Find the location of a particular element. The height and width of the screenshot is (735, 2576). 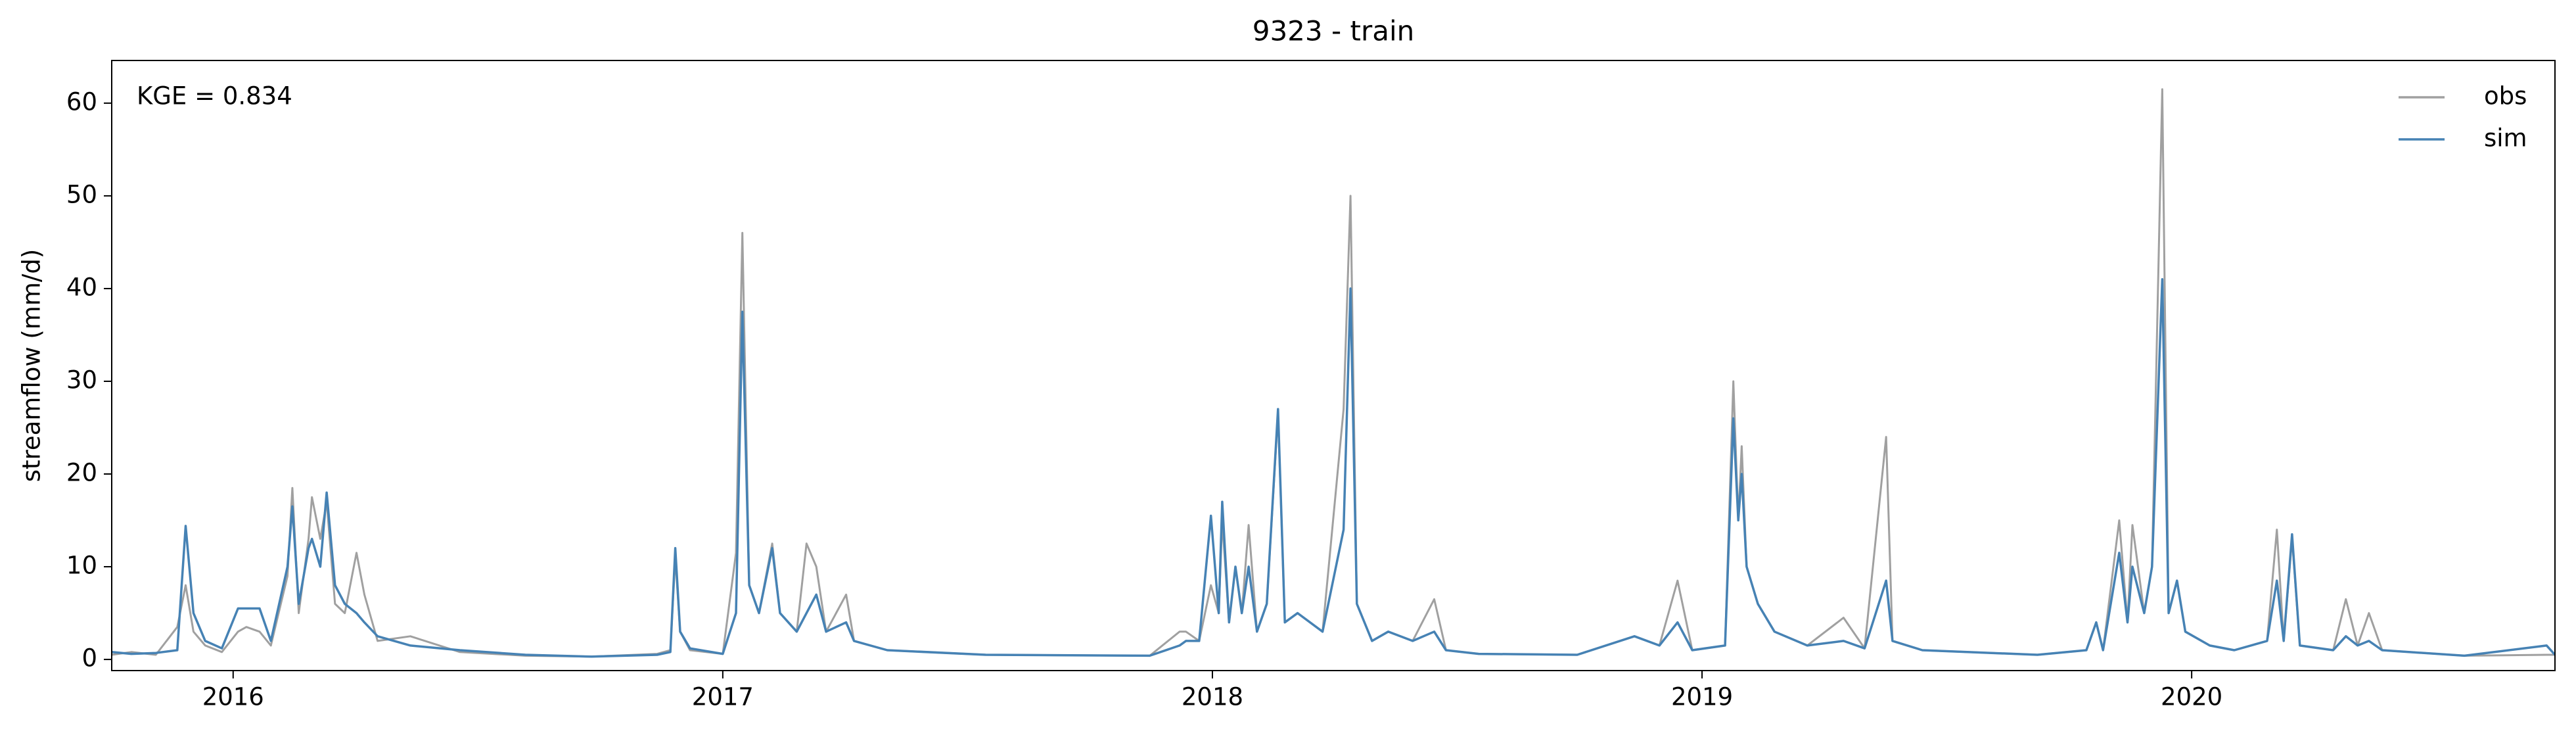

chart-title: 9323 - train is located at coordinates (1334, 31).